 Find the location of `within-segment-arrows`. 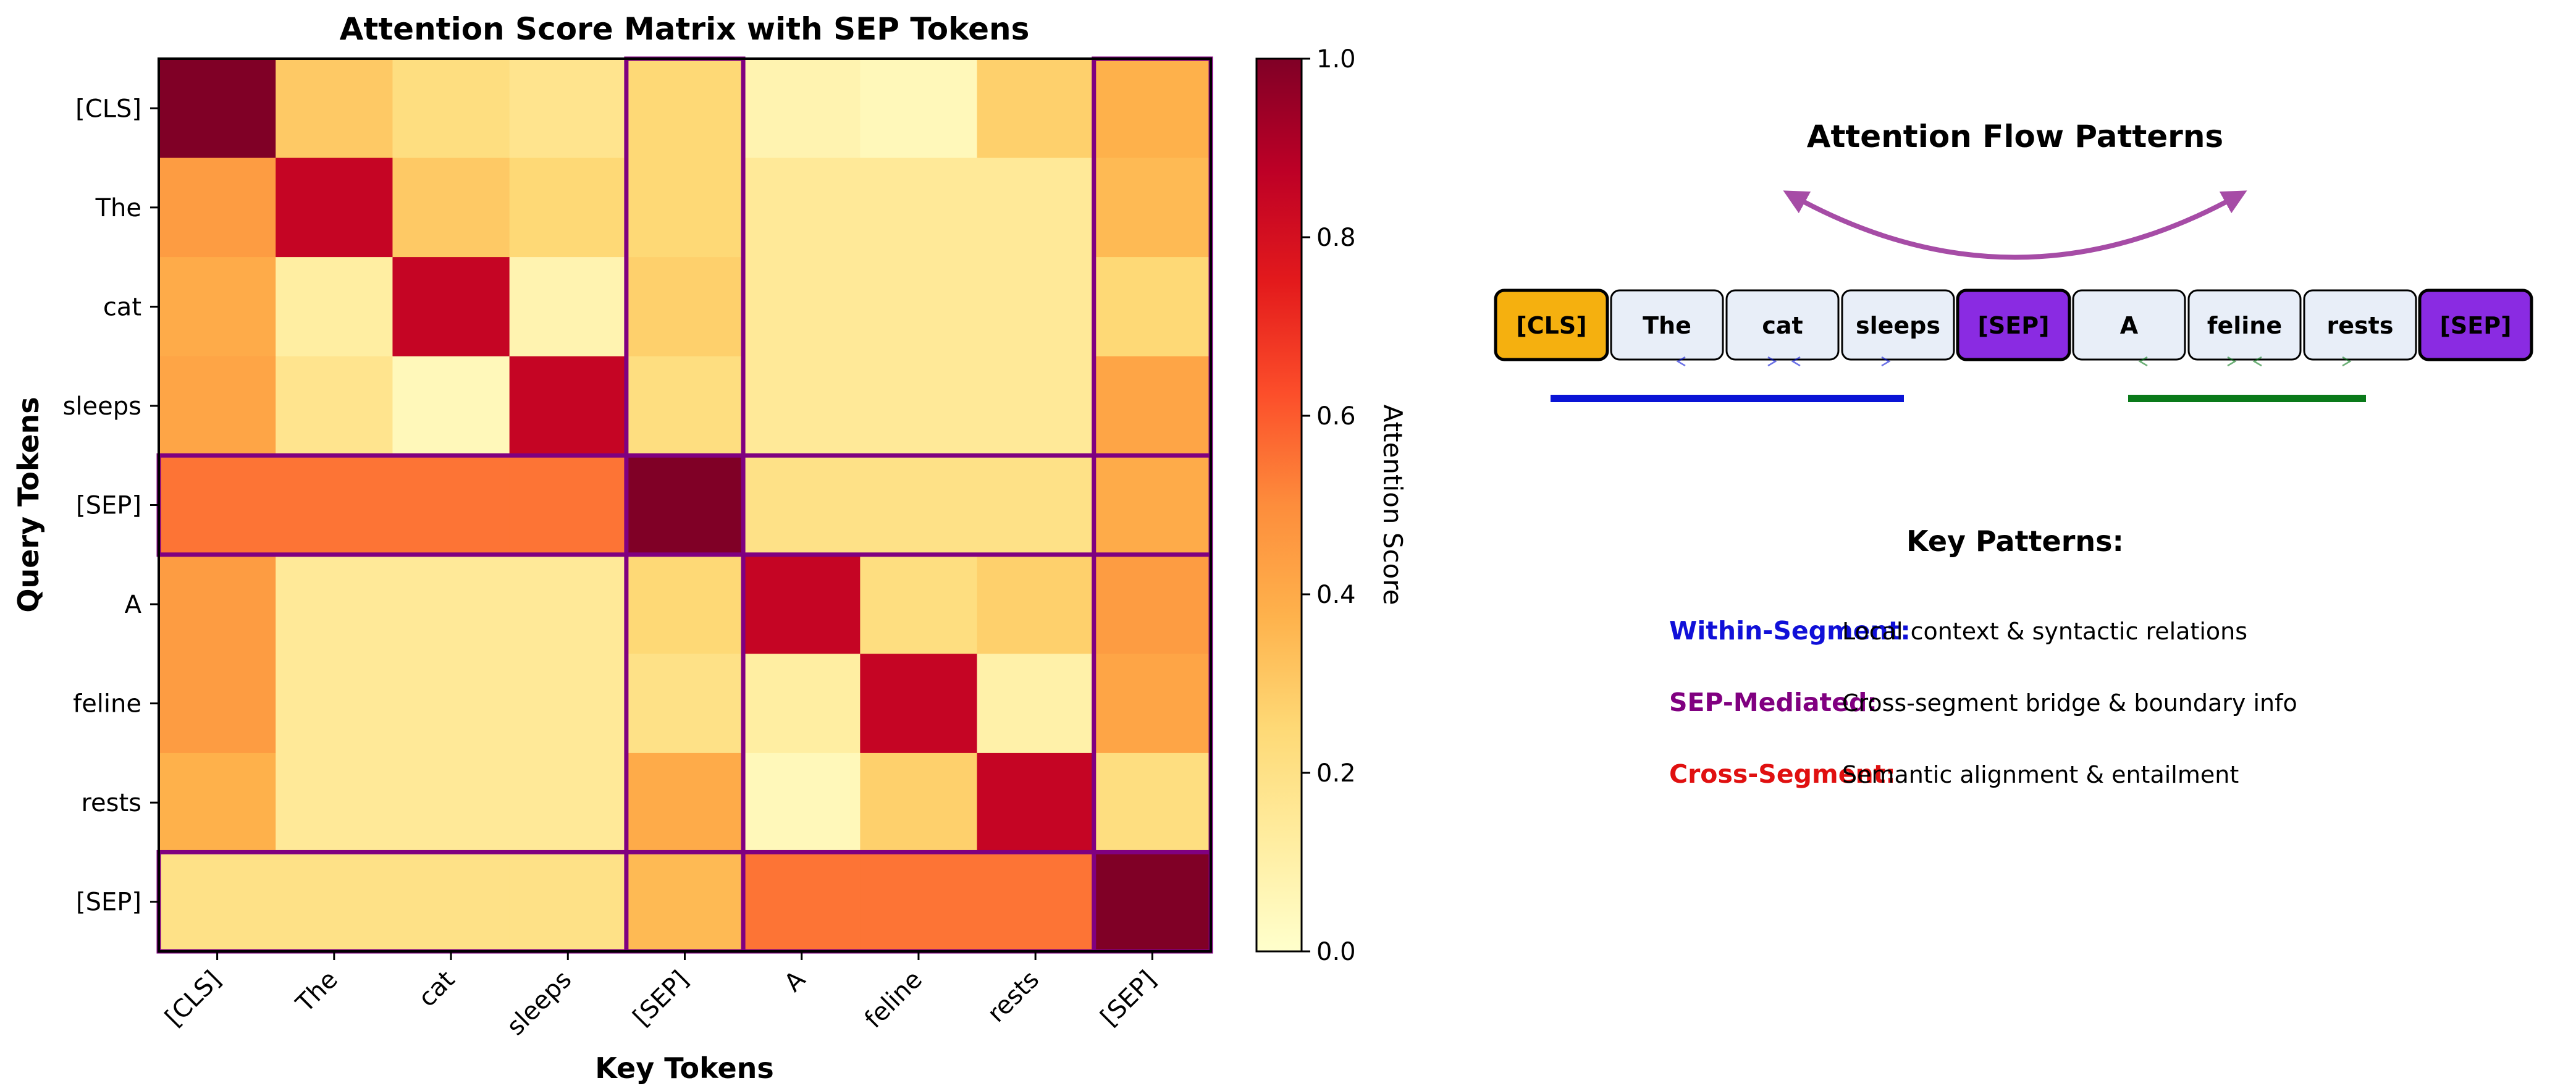

within-segment-arrows is located at coordinates (2014, 361).